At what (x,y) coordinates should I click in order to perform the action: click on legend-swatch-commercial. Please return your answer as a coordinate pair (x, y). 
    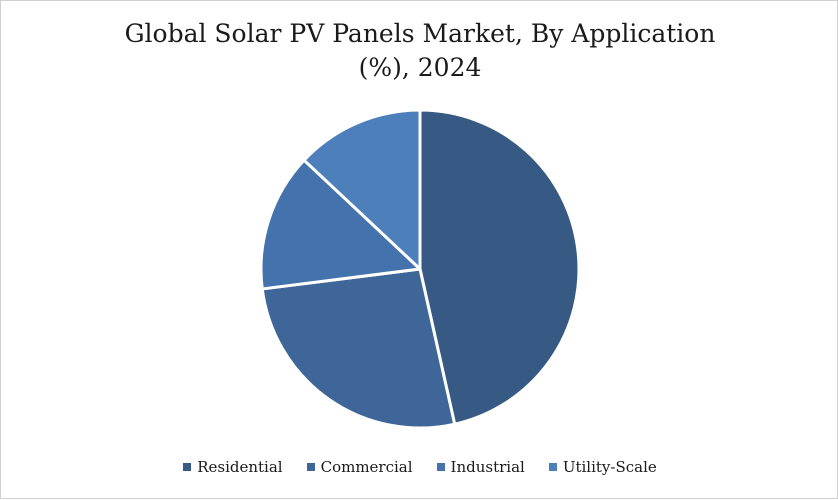
    Looking at the image, I should click on (310, 467).